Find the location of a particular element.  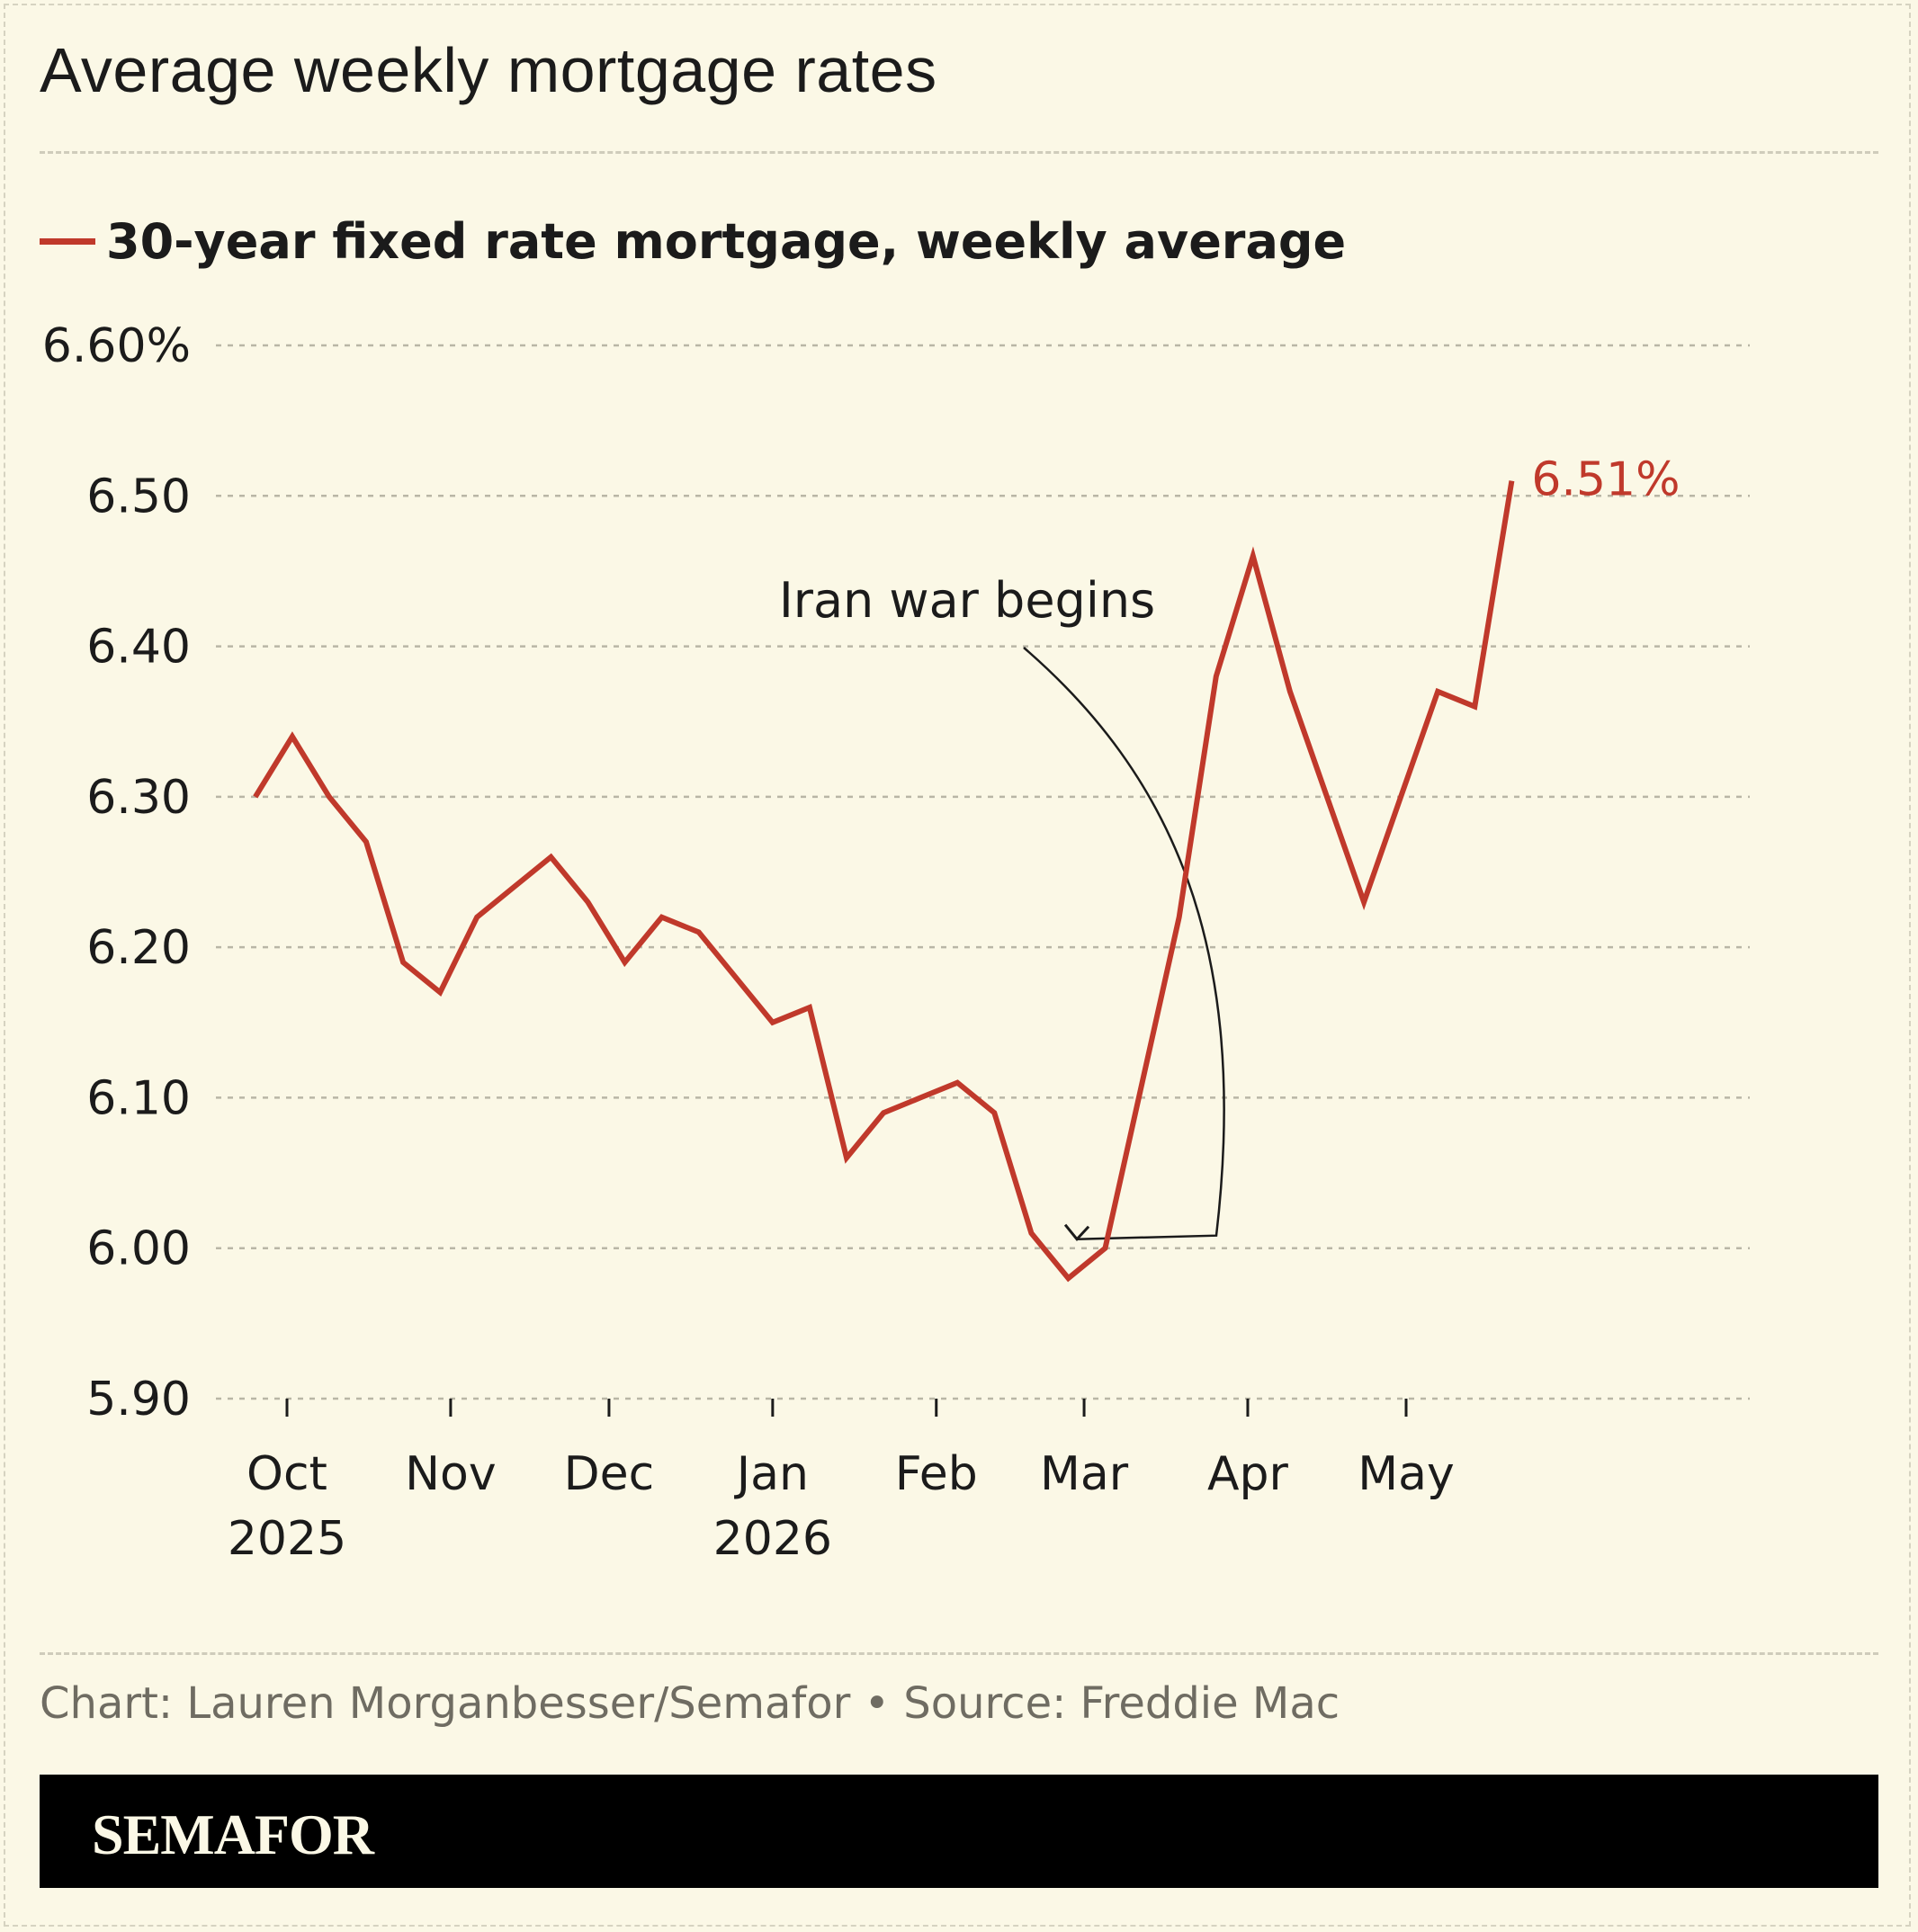

x-tick-label: Jan is located at coordinates (771, 1474).